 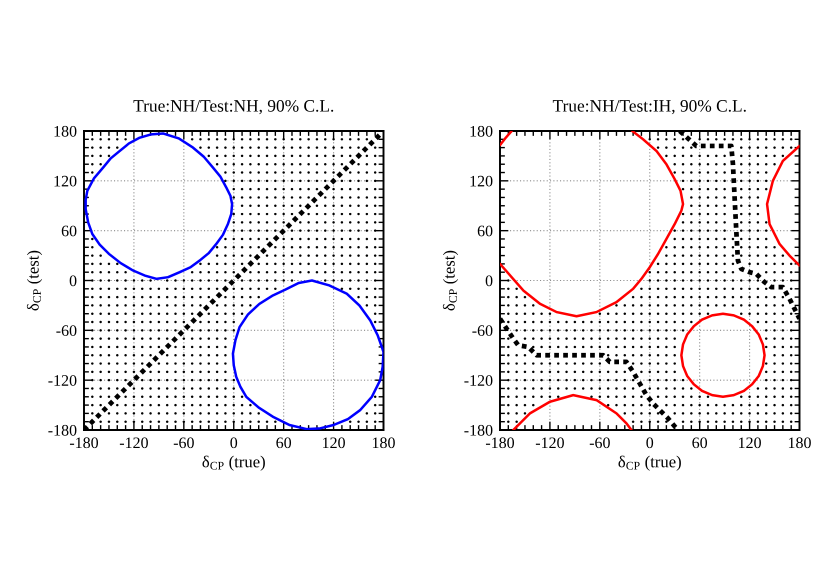 I want to click on y-tick-label: 0, so click(x=489, y=280).